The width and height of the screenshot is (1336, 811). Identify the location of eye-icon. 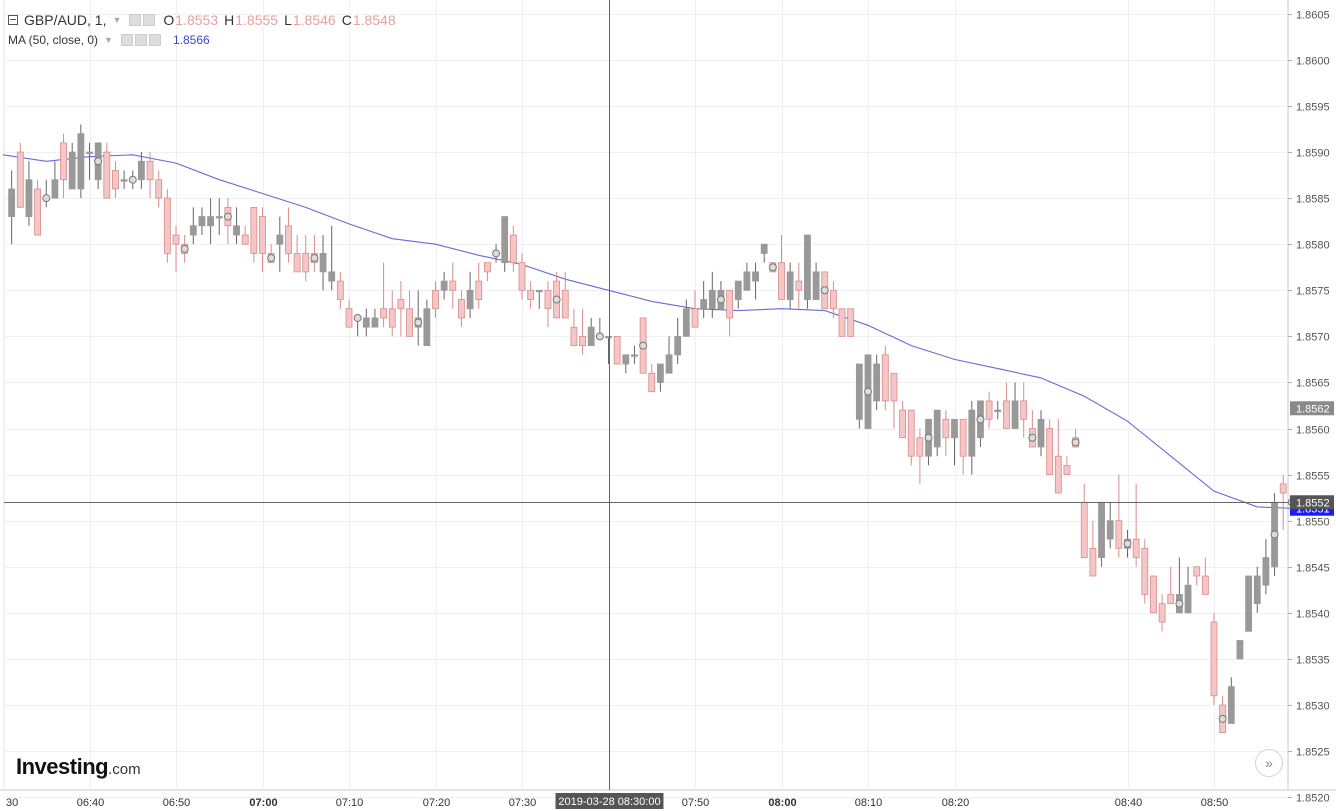
(135, 20).